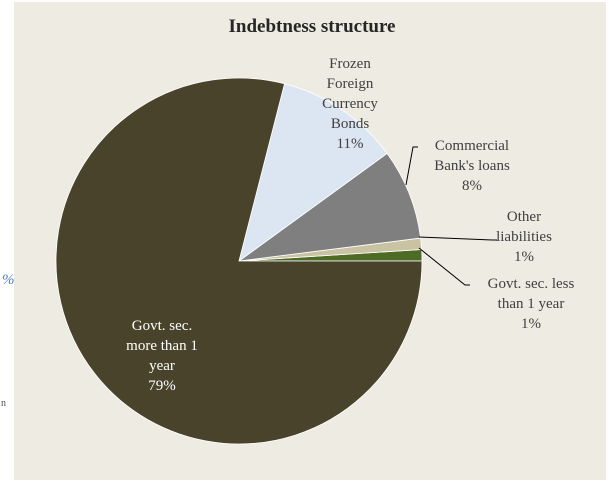 The width and height of the screenshot is (611, 486). What do you see at coordinates (524, 217) in the screenshot?
I see `slice-label-line: Other` at bounding box center [524, 217].